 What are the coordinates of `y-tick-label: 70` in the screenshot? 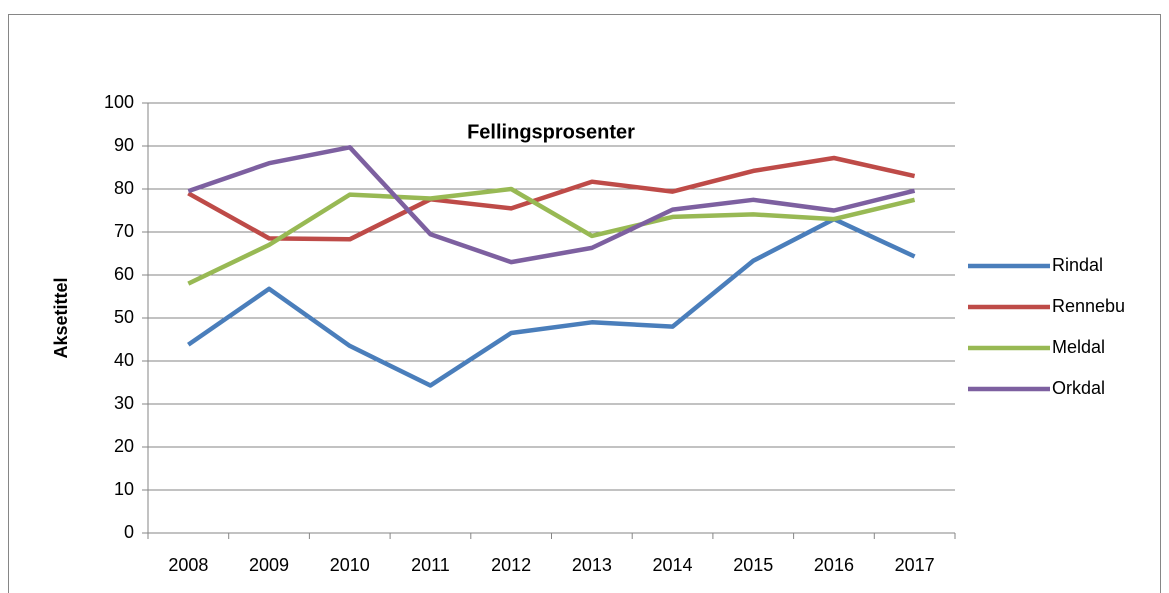 It's located at (124, 231).